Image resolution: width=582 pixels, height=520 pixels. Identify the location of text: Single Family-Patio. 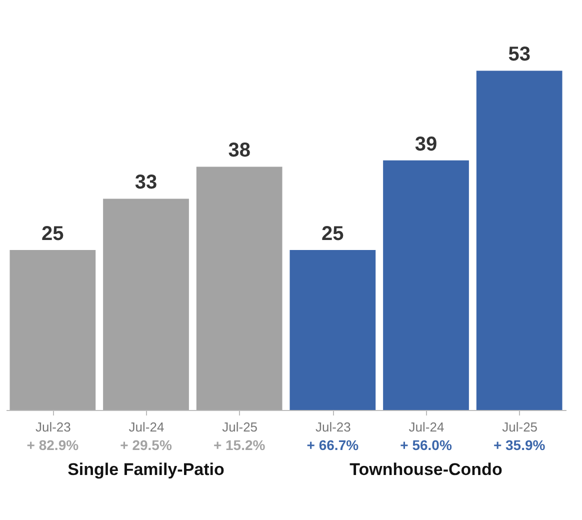
(146, 469).